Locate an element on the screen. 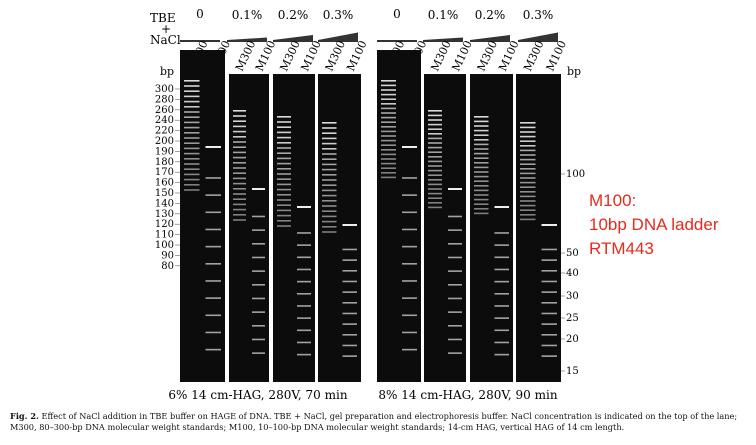  left-tick-label: 150 is located at coordinates (164, 193).